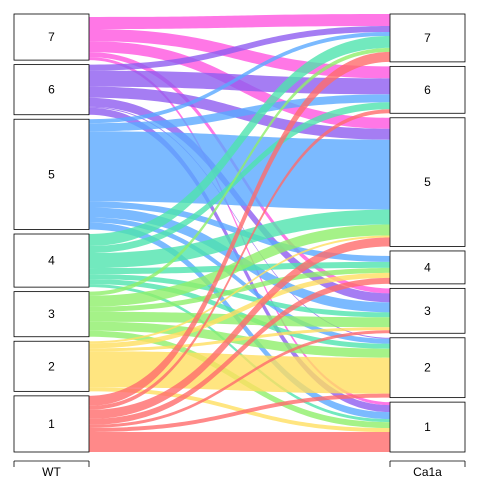 Image resolution: width=480 pixels, height=480 pixels. I want to click on right-stratum-label-7: 7, so click(427, 38).